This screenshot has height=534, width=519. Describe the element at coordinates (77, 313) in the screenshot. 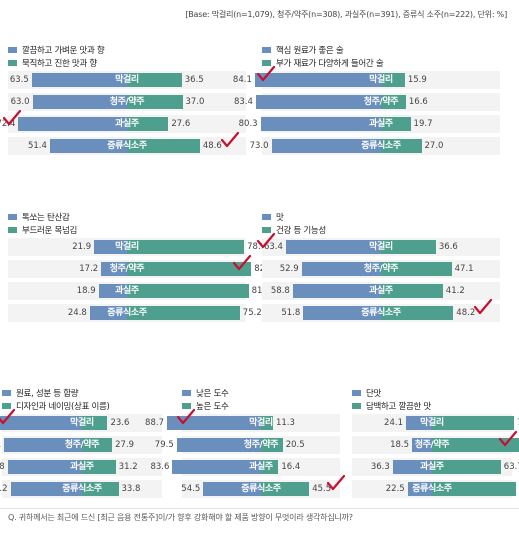

I see `value-label-left: 24.8` at that location.